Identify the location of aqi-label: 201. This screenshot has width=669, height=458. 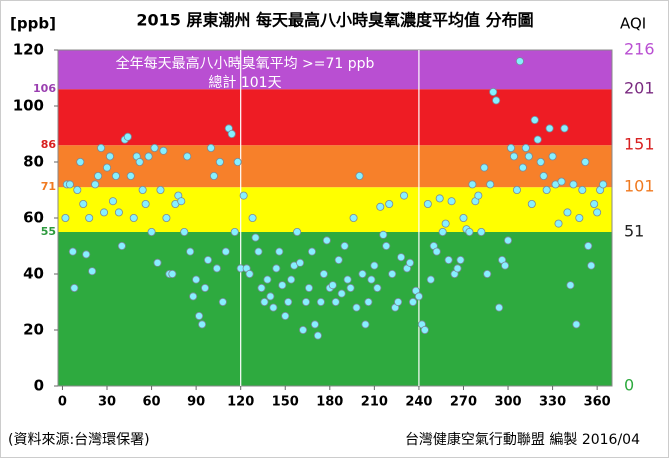
(639, 88).